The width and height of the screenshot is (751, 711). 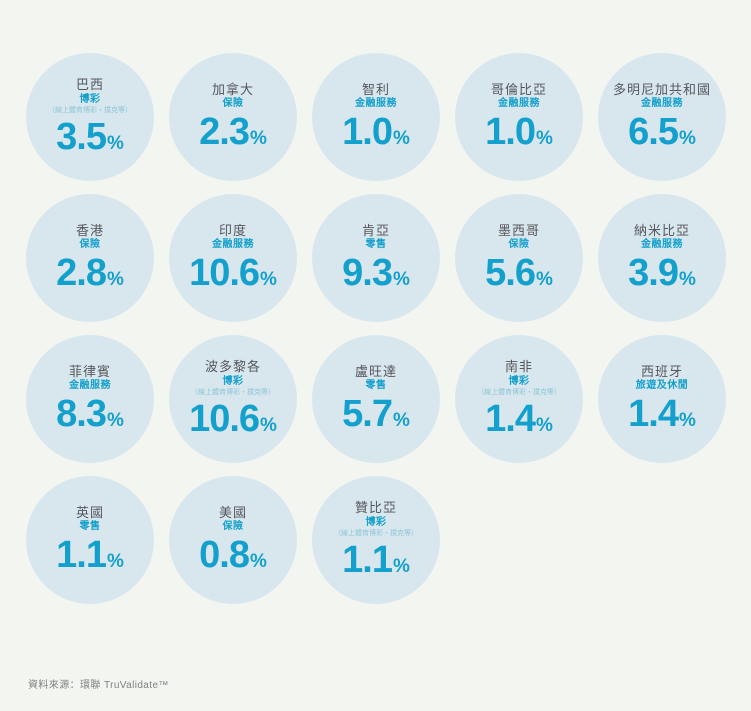 What do you see at coordinates (367, 414) in the screenshot?
I see `percentage-number: 5.7` at bounding box center [367, 414].